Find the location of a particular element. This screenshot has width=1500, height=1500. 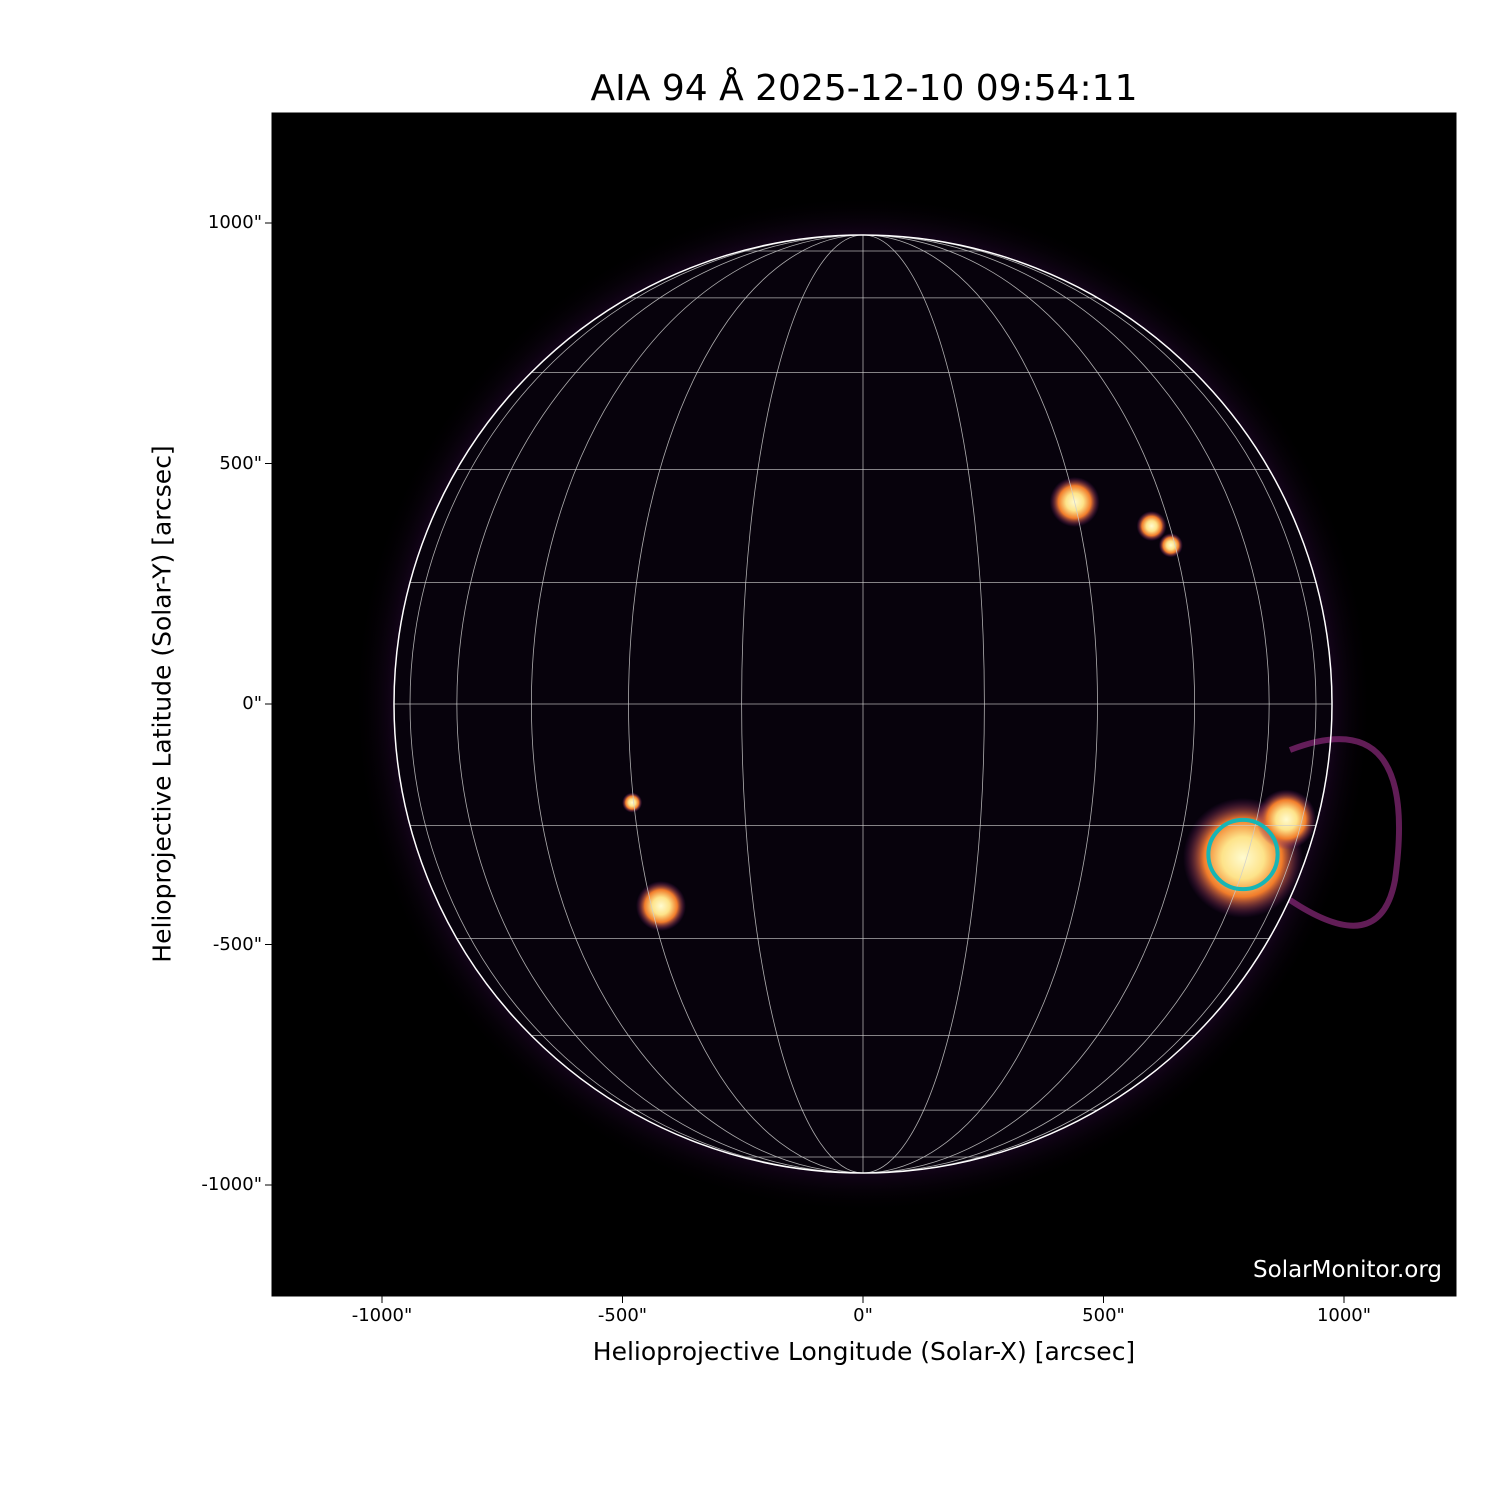

x-tick-label: 0" is located at coordinates (863, 1315).